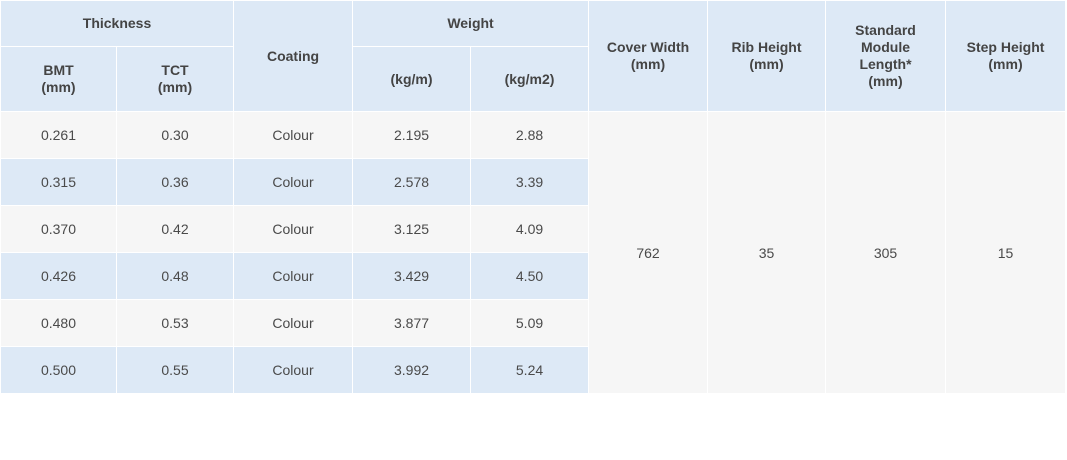 The width and height of the screenshot is (1067, 460). Describe the element at coordinates (1005, 64) in the screenshot. I see `step-height-unit: (mm)` at that location.